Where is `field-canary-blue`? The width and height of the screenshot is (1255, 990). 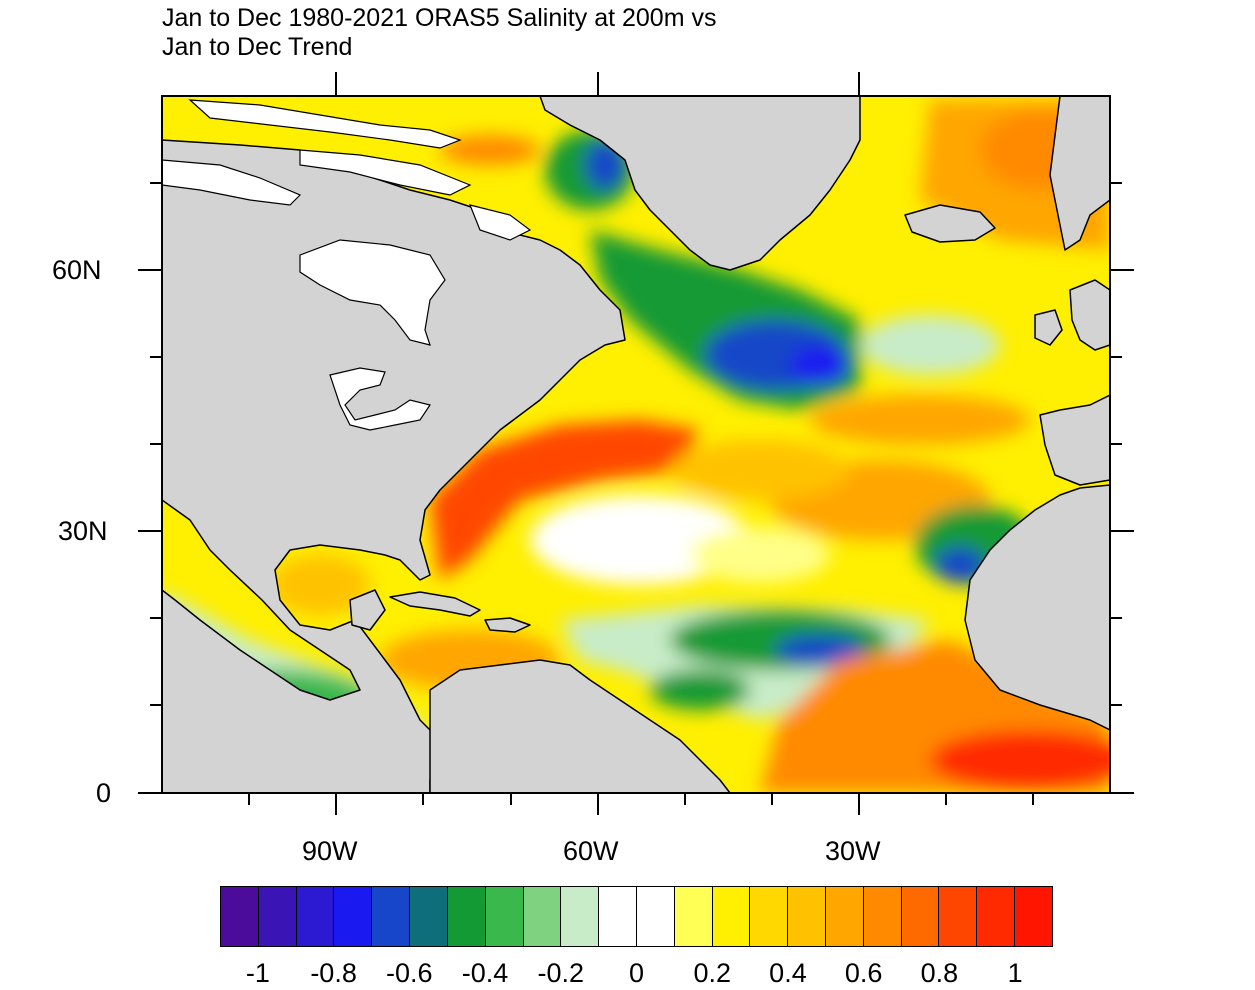
field-canary-blue is located at coordinates (960, 565).